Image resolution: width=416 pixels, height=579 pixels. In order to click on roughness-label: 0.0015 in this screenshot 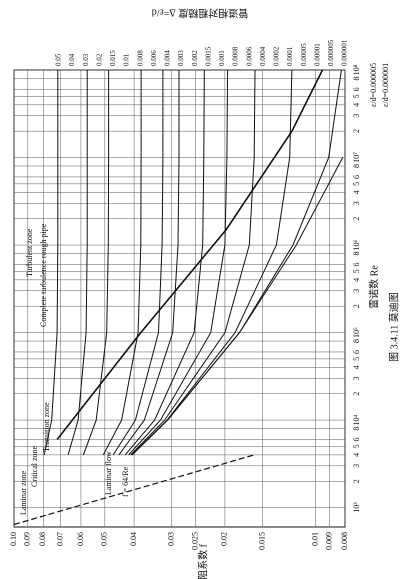, I will do `click(208, 56)`.